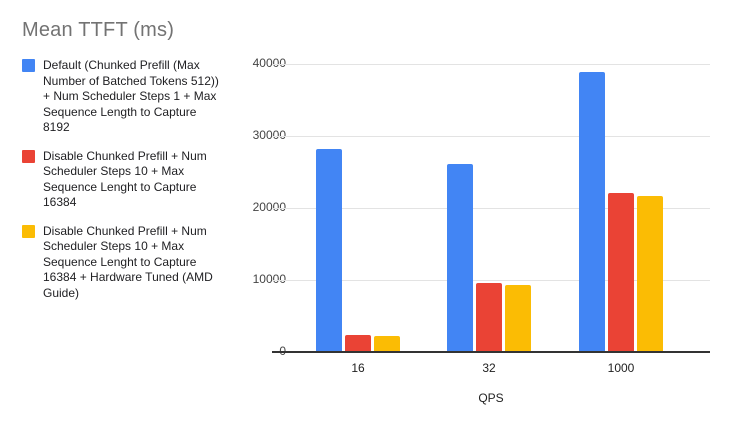 The height and width of the screenshot is (428, 731). Describe the element at coordinates (489, 368) in the screenshot. I see `x-axis-tick-label: 32` at that location.